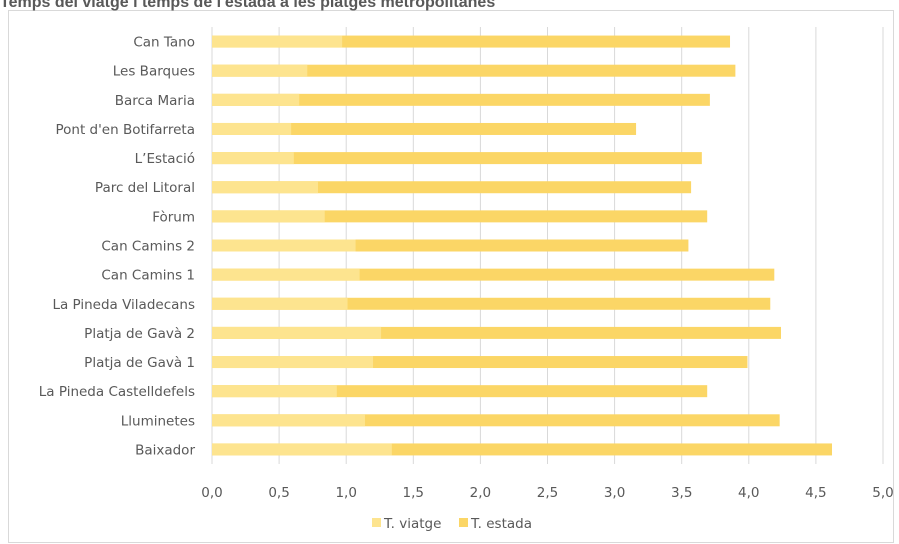 The height and width of the screenshot is (544, 899). What do you see at coordinates (117, 392) in the screenshot?
I see `category-label: La Pineda Castelldefels` at bounding box center [117, 392].